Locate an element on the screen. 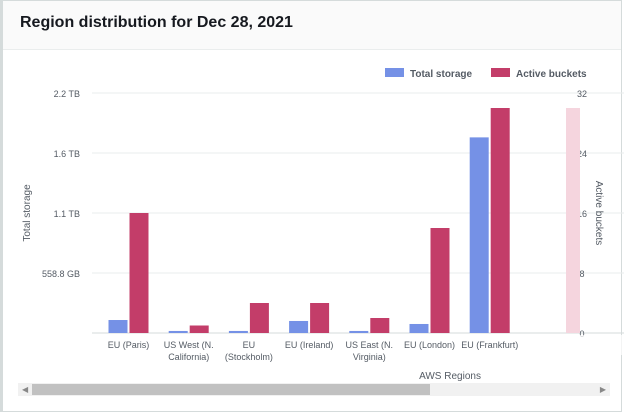 The image size is (624, 414). legend-label-total-storage: Total storage is located at coordinates (441, 74).